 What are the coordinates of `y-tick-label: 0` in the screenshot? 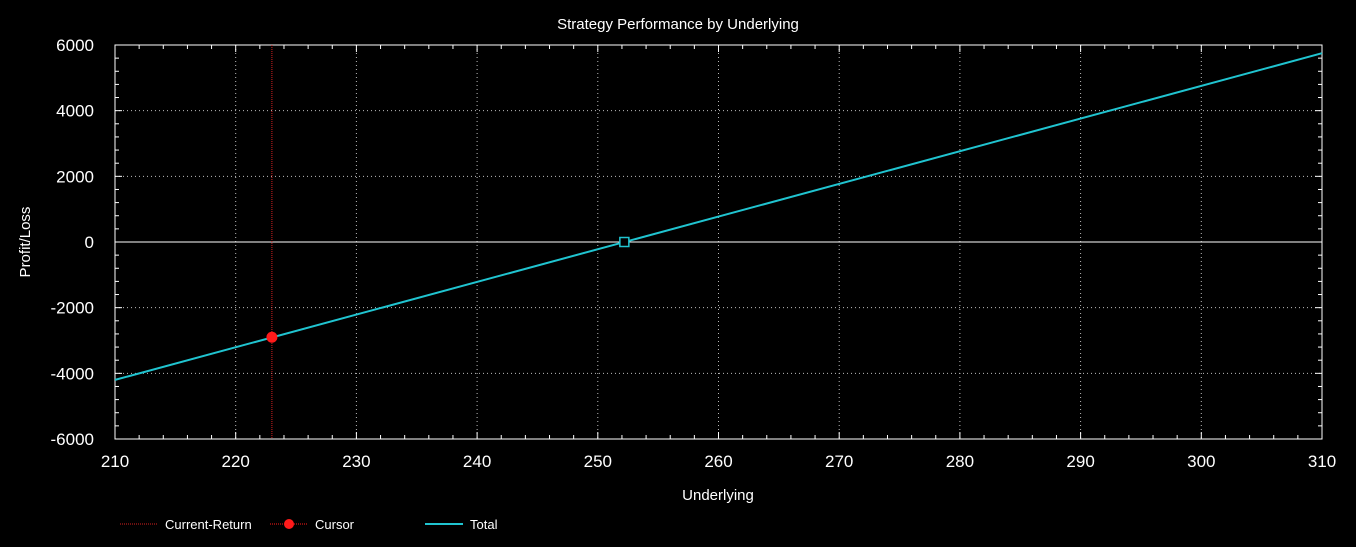 It's located at (89, 242).